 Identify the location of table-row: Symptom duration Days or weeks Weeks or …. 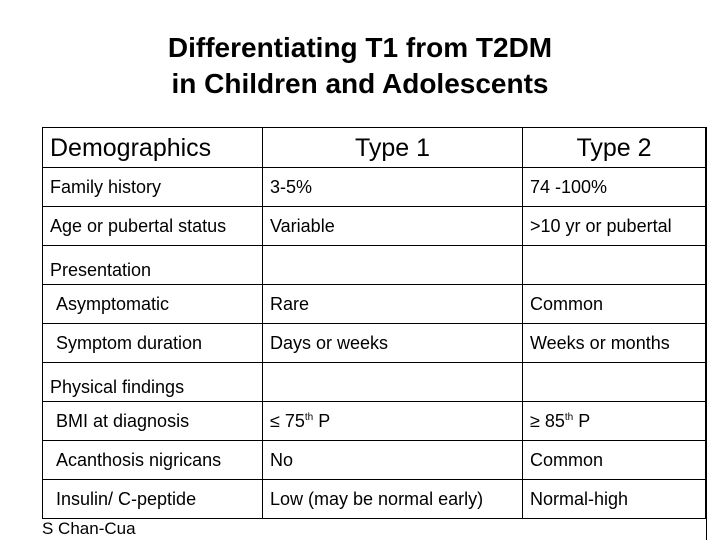
(374, 343).